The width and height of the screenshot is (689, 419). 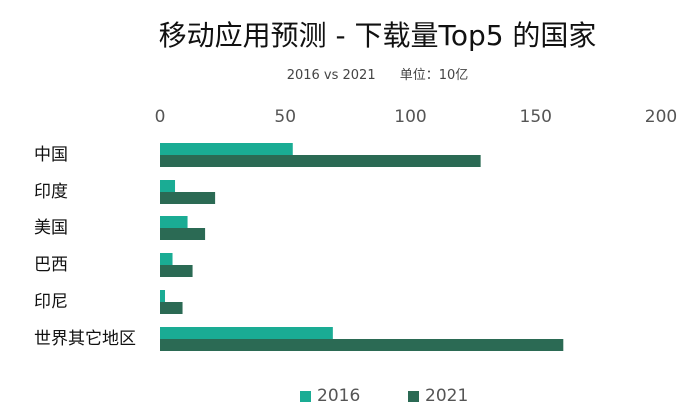 I want to click on legend-item-2016: 2016, so click(x=330, y=396).